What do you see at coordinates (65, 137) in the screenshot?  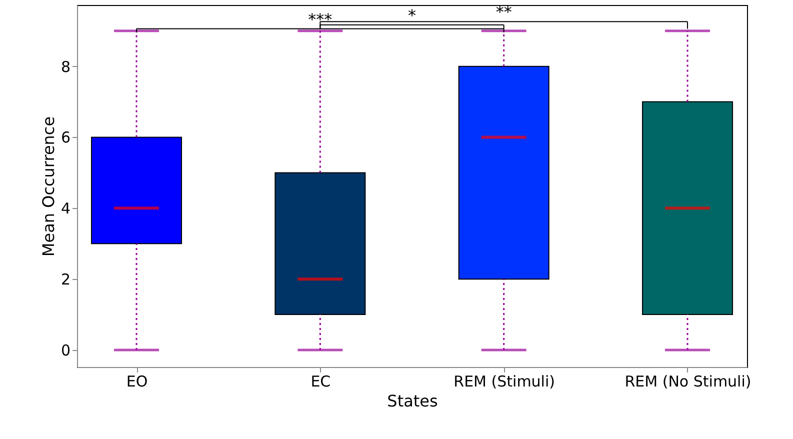 I see `y-tick-label: 6` at bounding box center [65, 137].